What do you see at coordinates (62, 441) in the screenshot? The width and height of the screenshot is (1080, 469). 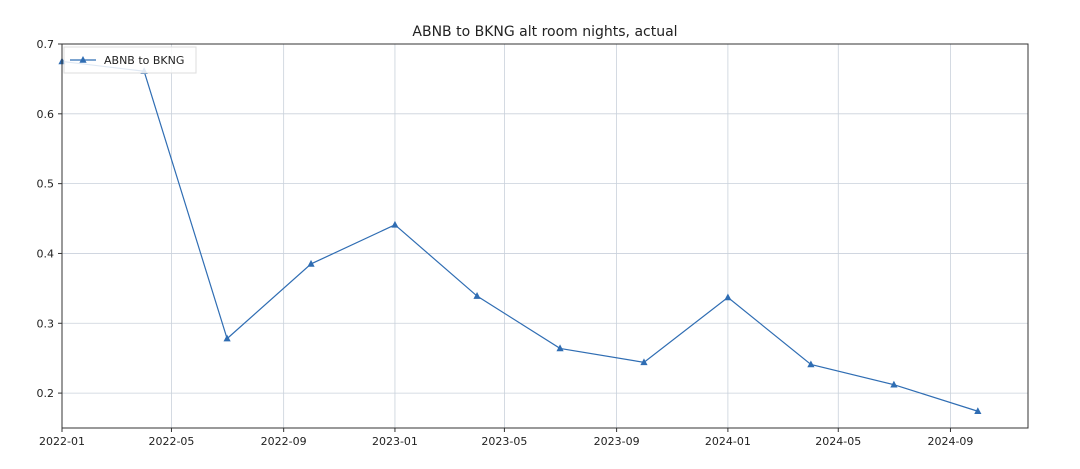 I see `x-tick-label: 2022-01` at bounding box center [62, 441].